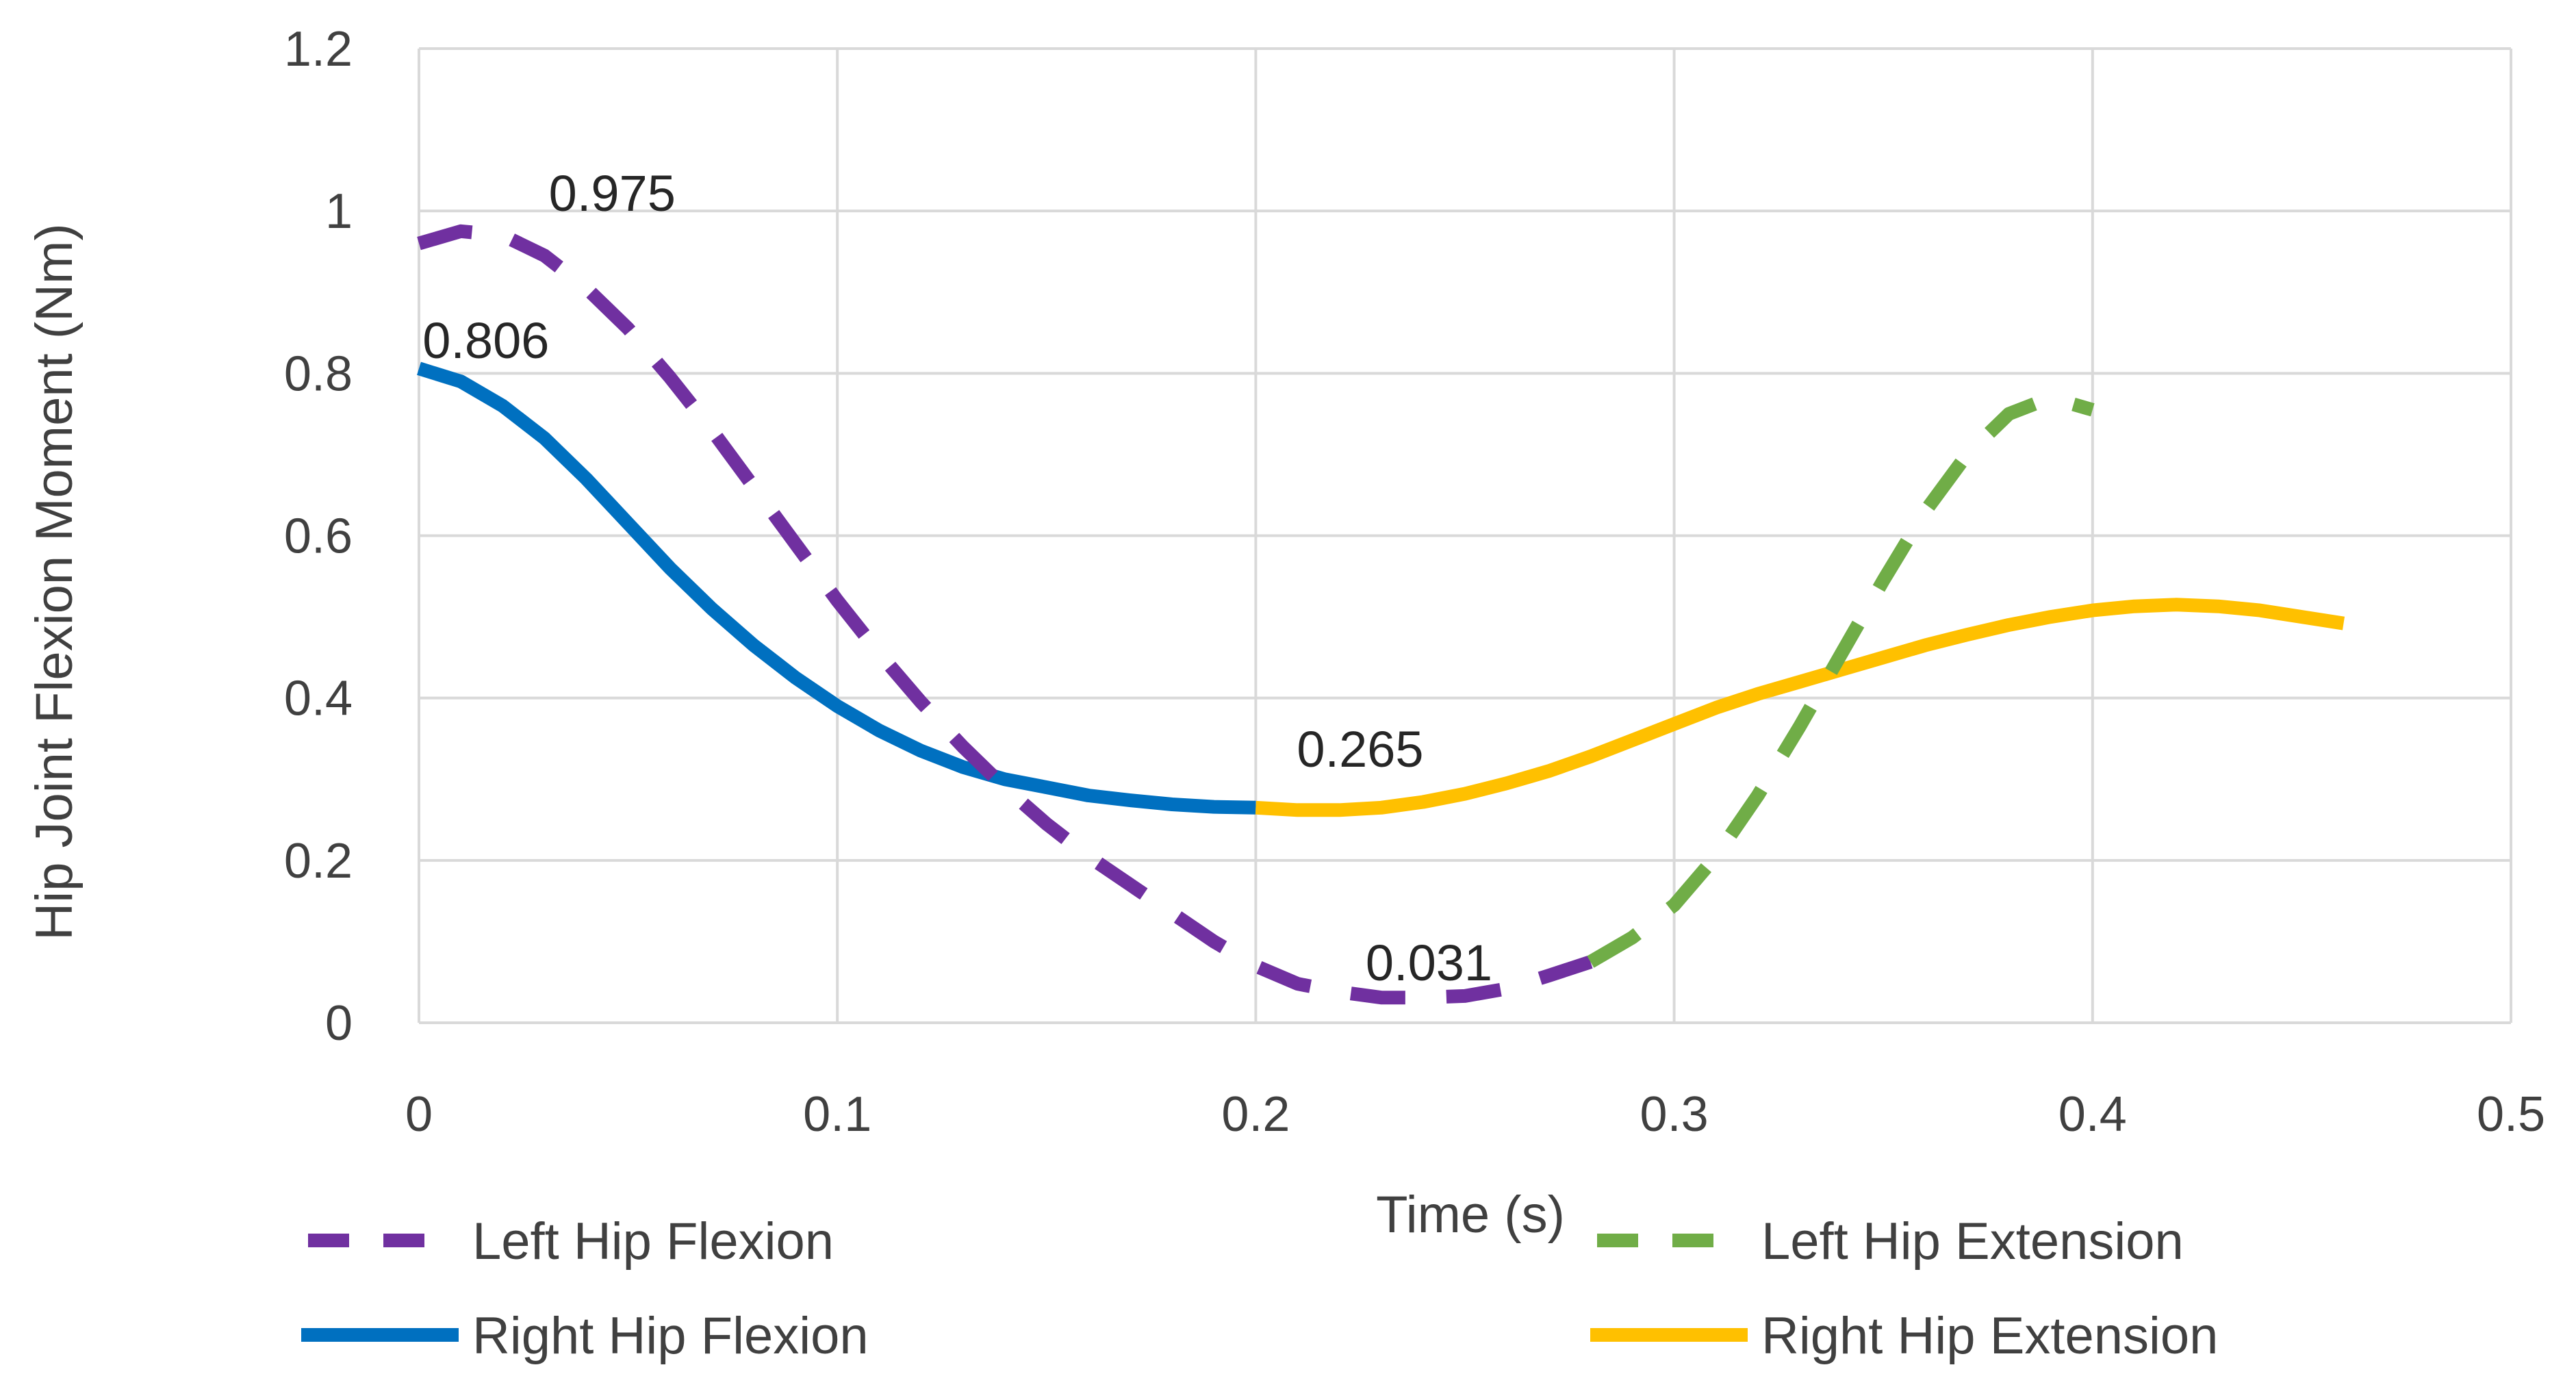 The image size is (2576, 1389). Describe the element at coordinates (1989, 1336) in the screenshot. I see `legend-label: Right Hip Extension` at that location.